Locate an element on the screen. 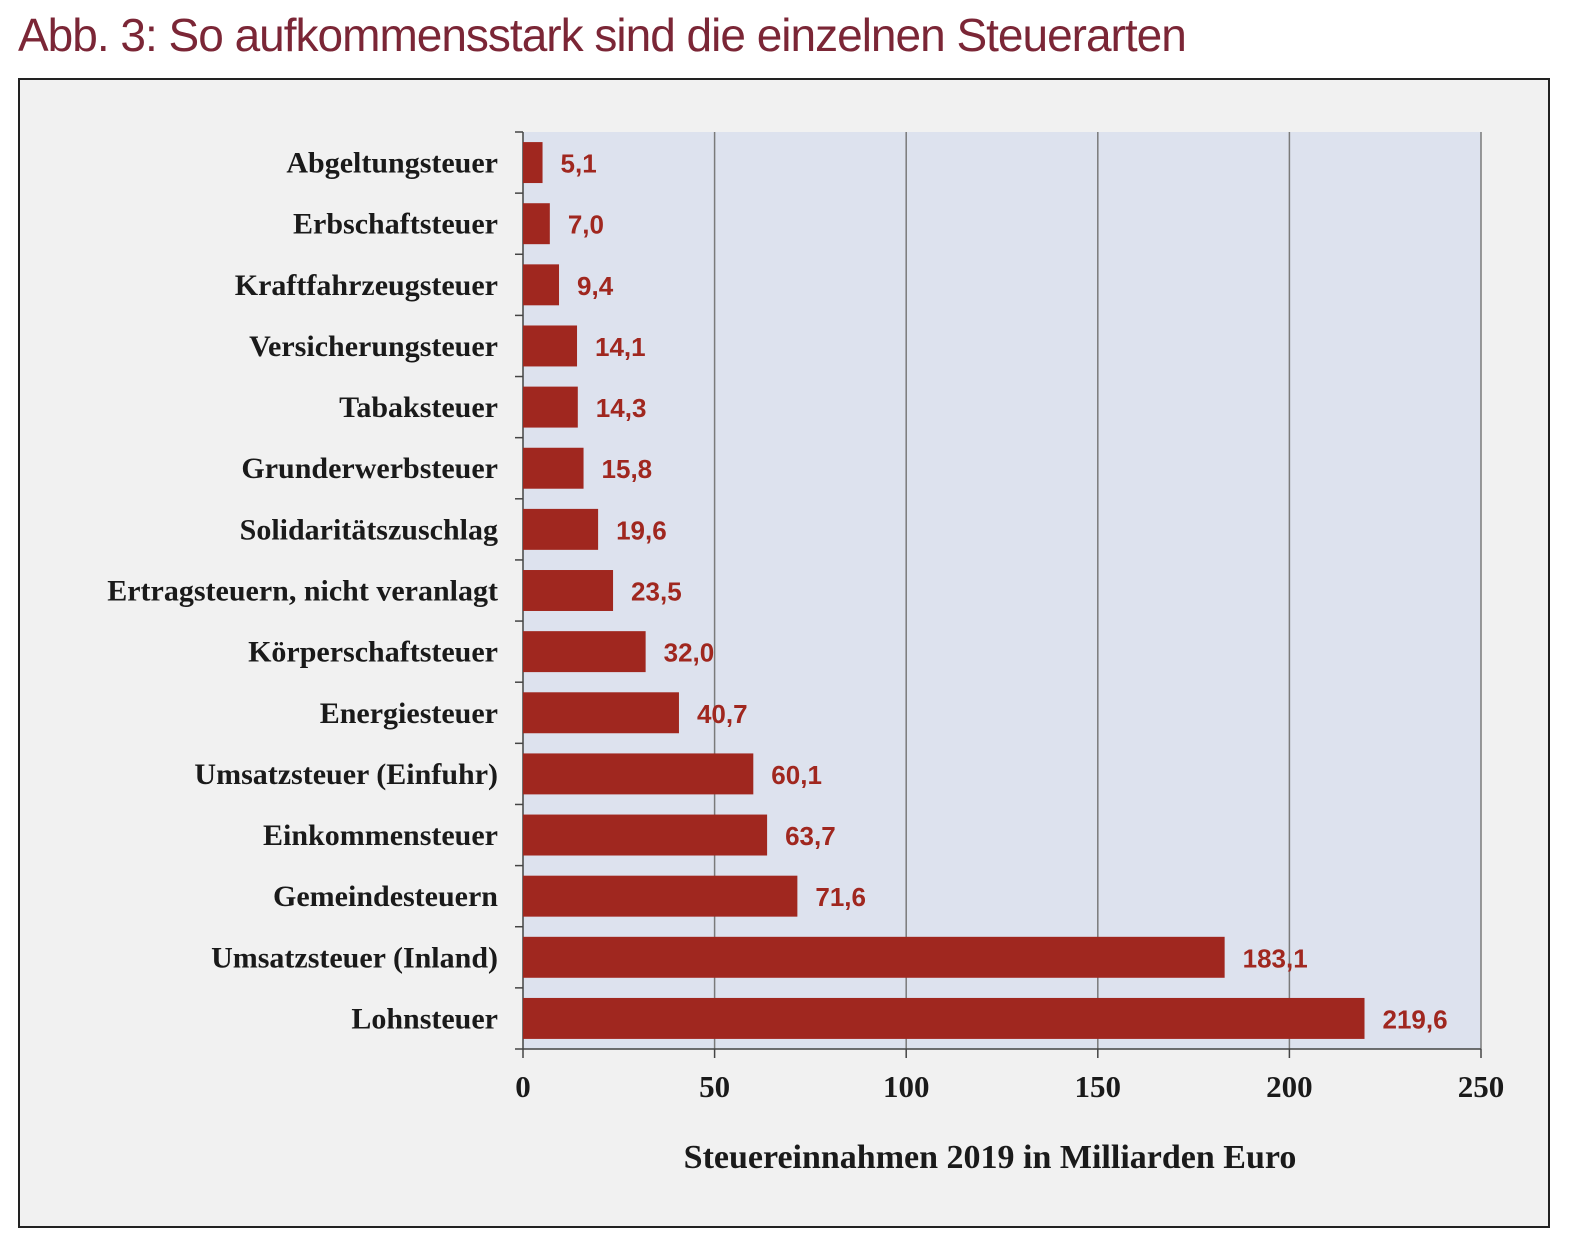 The height and width of the screenshot is (1252, 1578). x-tick-label: 0 is located at coordinates (523, 1086).